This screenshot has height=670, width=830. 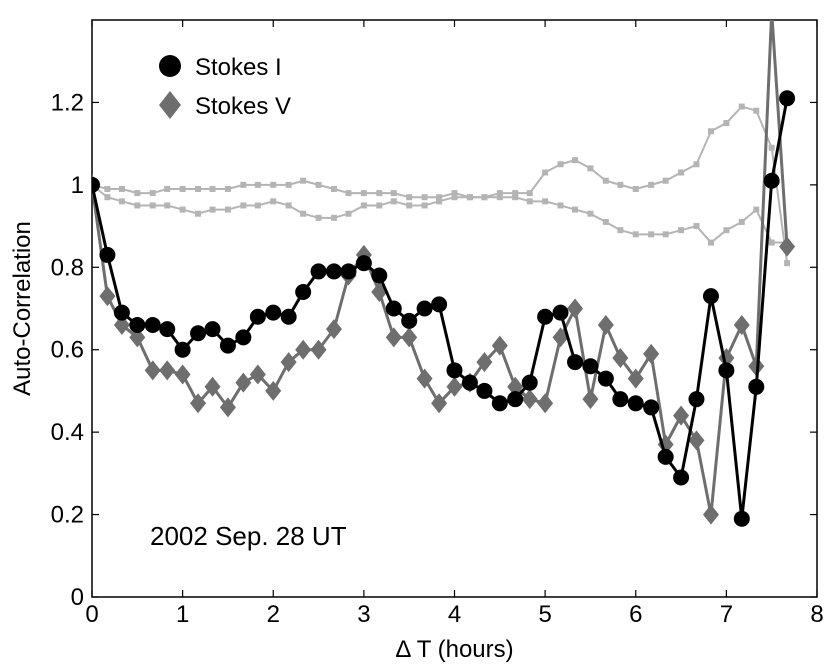 I want to click on y-tick-label: 1, so click(x=77, y=185).